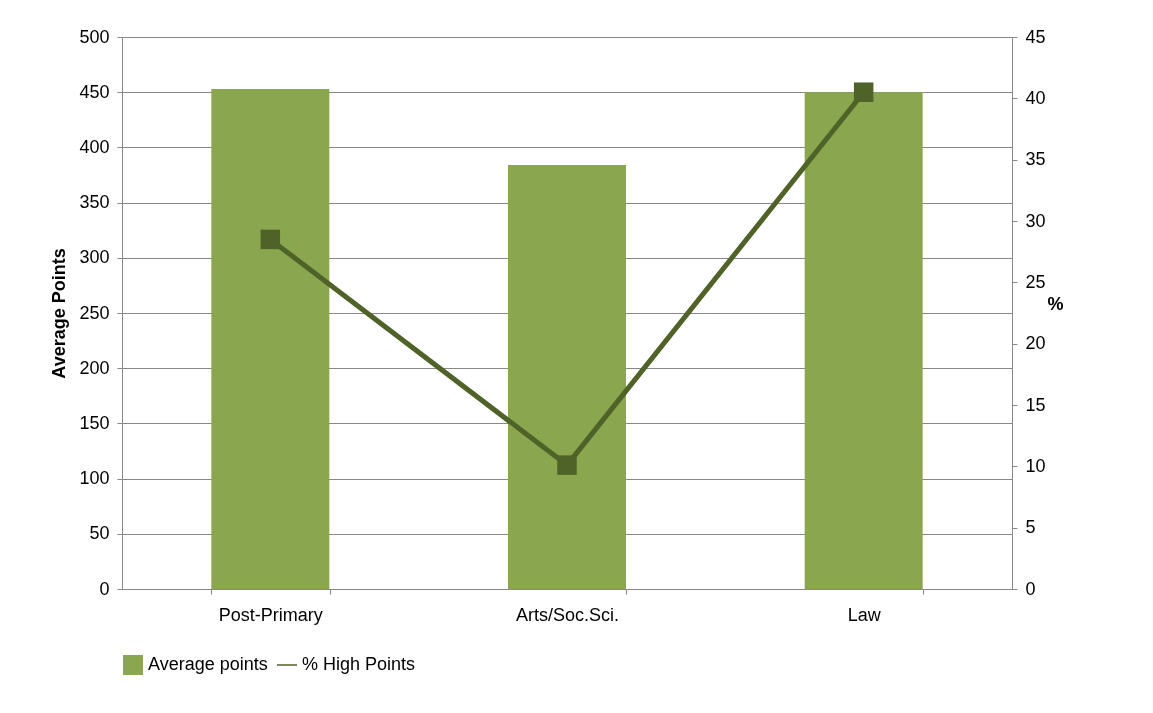 This screenshot has width=1153, height=713. Describe the element at coordinates (1055, 303) in the screenshot. I see `y2-axis-title: %` at that location.